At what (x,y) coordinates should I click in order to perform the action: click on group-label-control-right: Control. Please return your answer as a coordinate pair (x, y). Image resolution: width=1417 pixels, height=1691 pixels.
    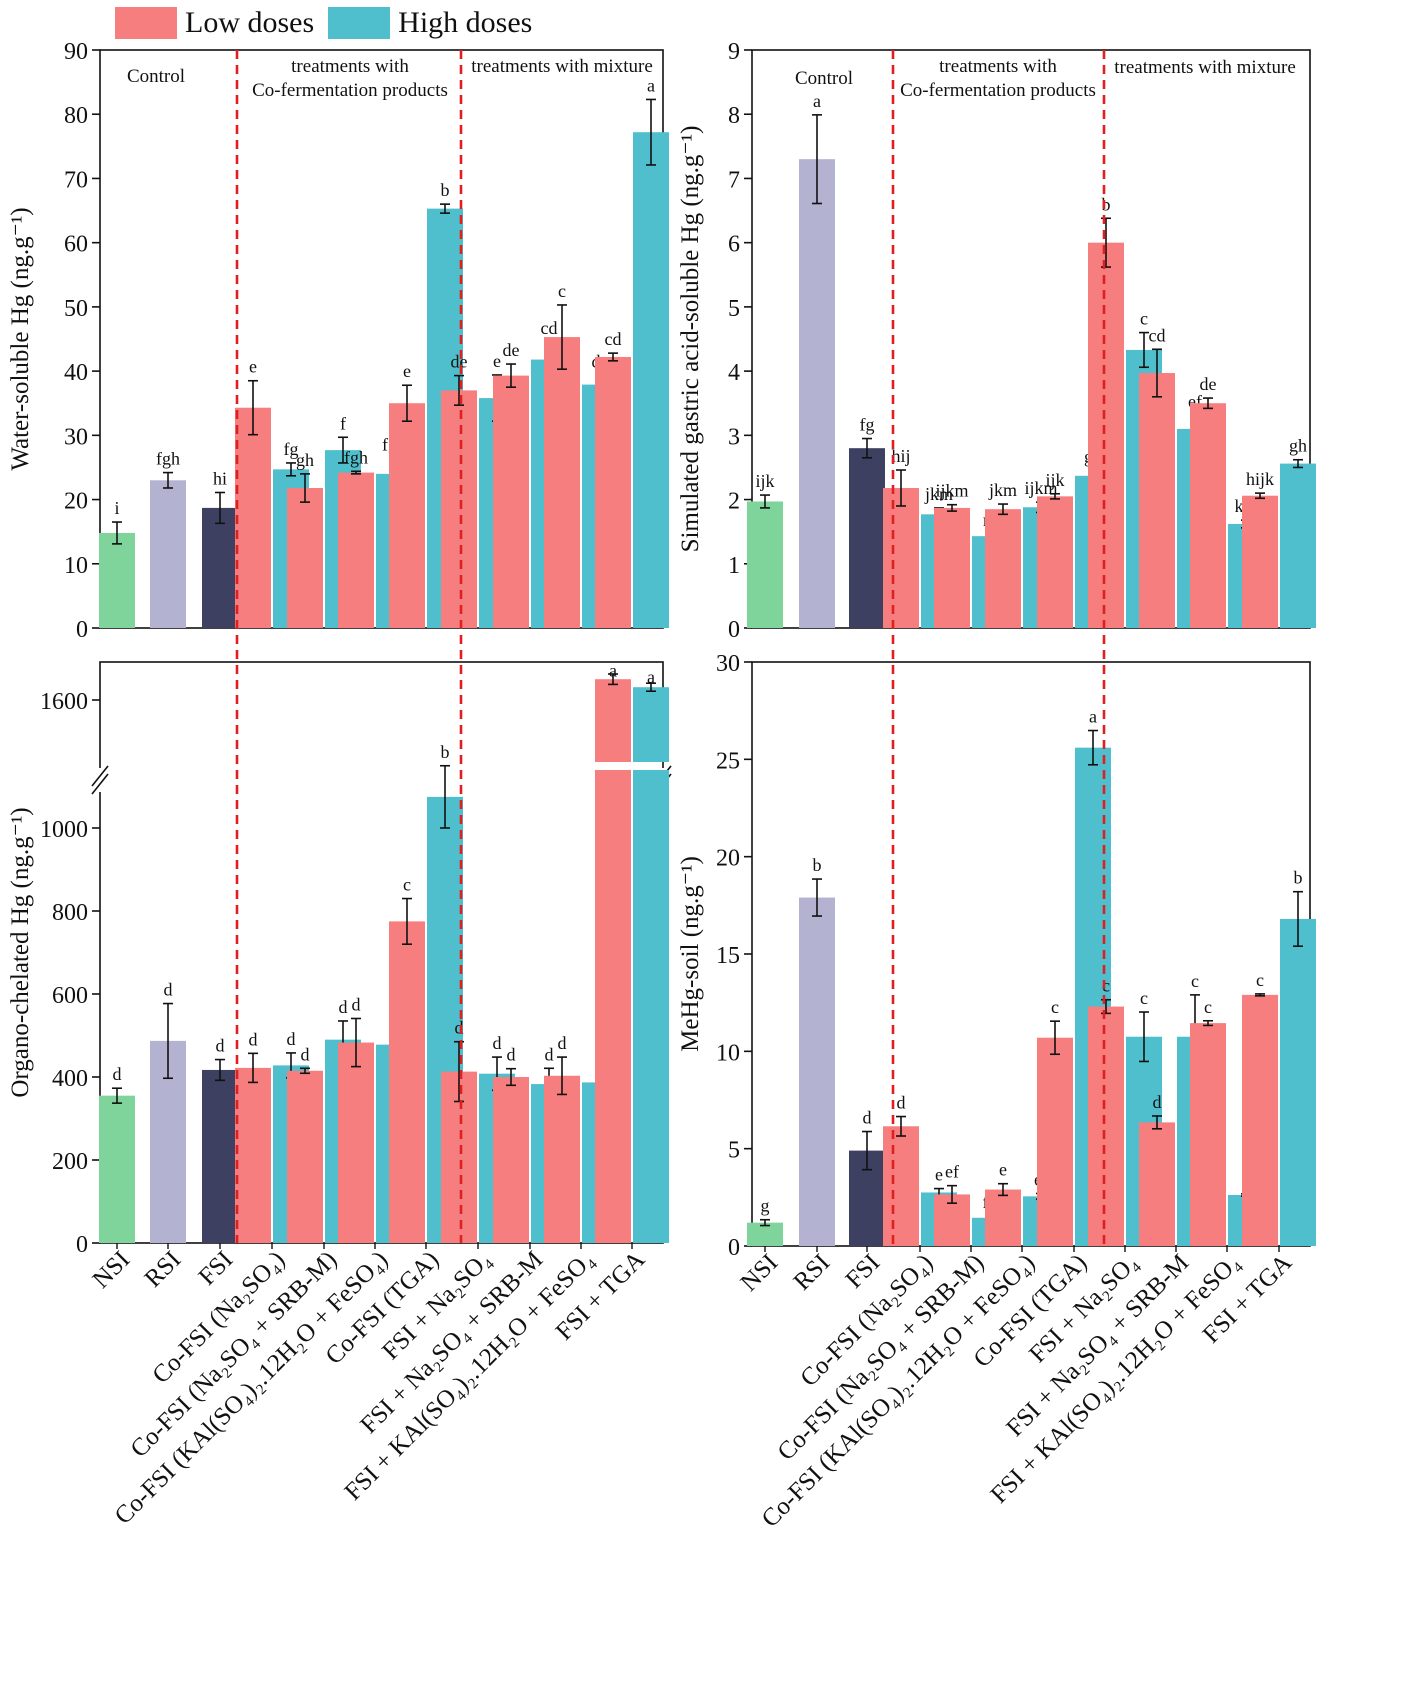
    Looking at the image, I should click on (824, 78).